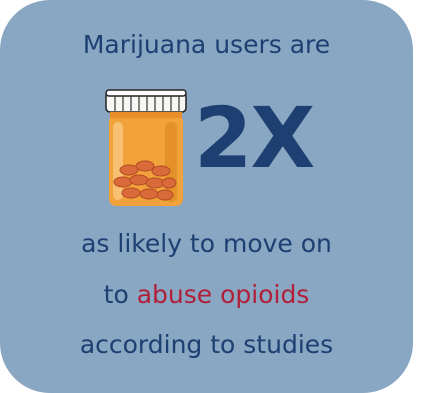  Describe the element at coordinates (120, 294) in the screenshot. I see `body-line-2-prefix: to` at that location.